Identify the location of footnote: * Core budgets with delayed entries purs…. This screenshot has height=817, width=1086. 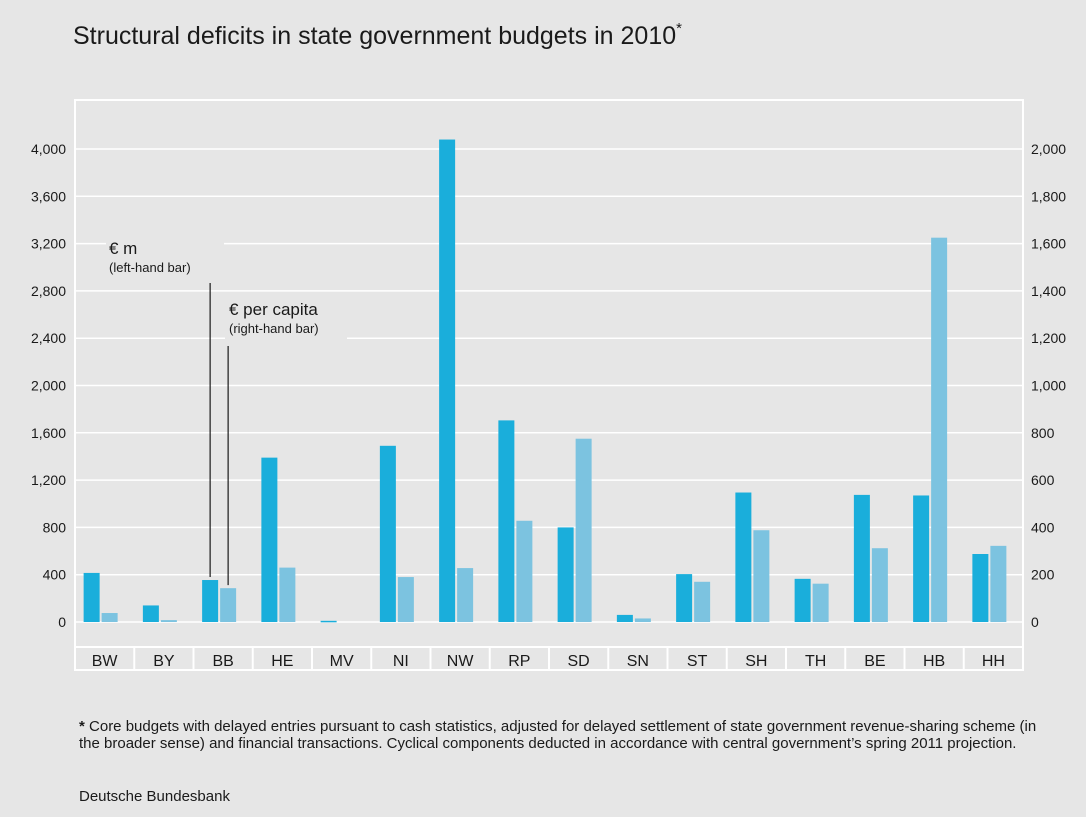
(566, 735).